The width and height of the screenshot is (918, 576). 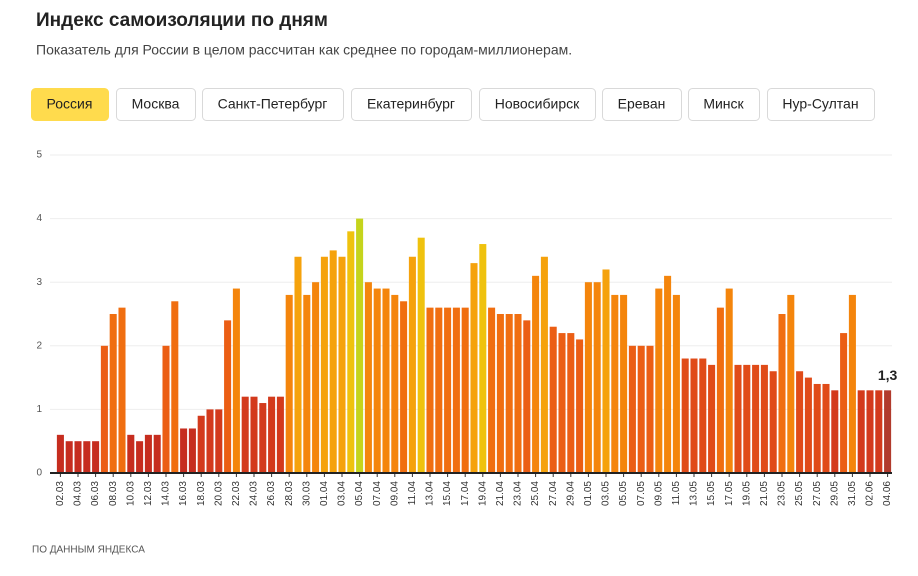 What do you see at coordinates (39, 473) in the screenshot?
I see `y-tick-label: 0` at bounding box center [39, 473].